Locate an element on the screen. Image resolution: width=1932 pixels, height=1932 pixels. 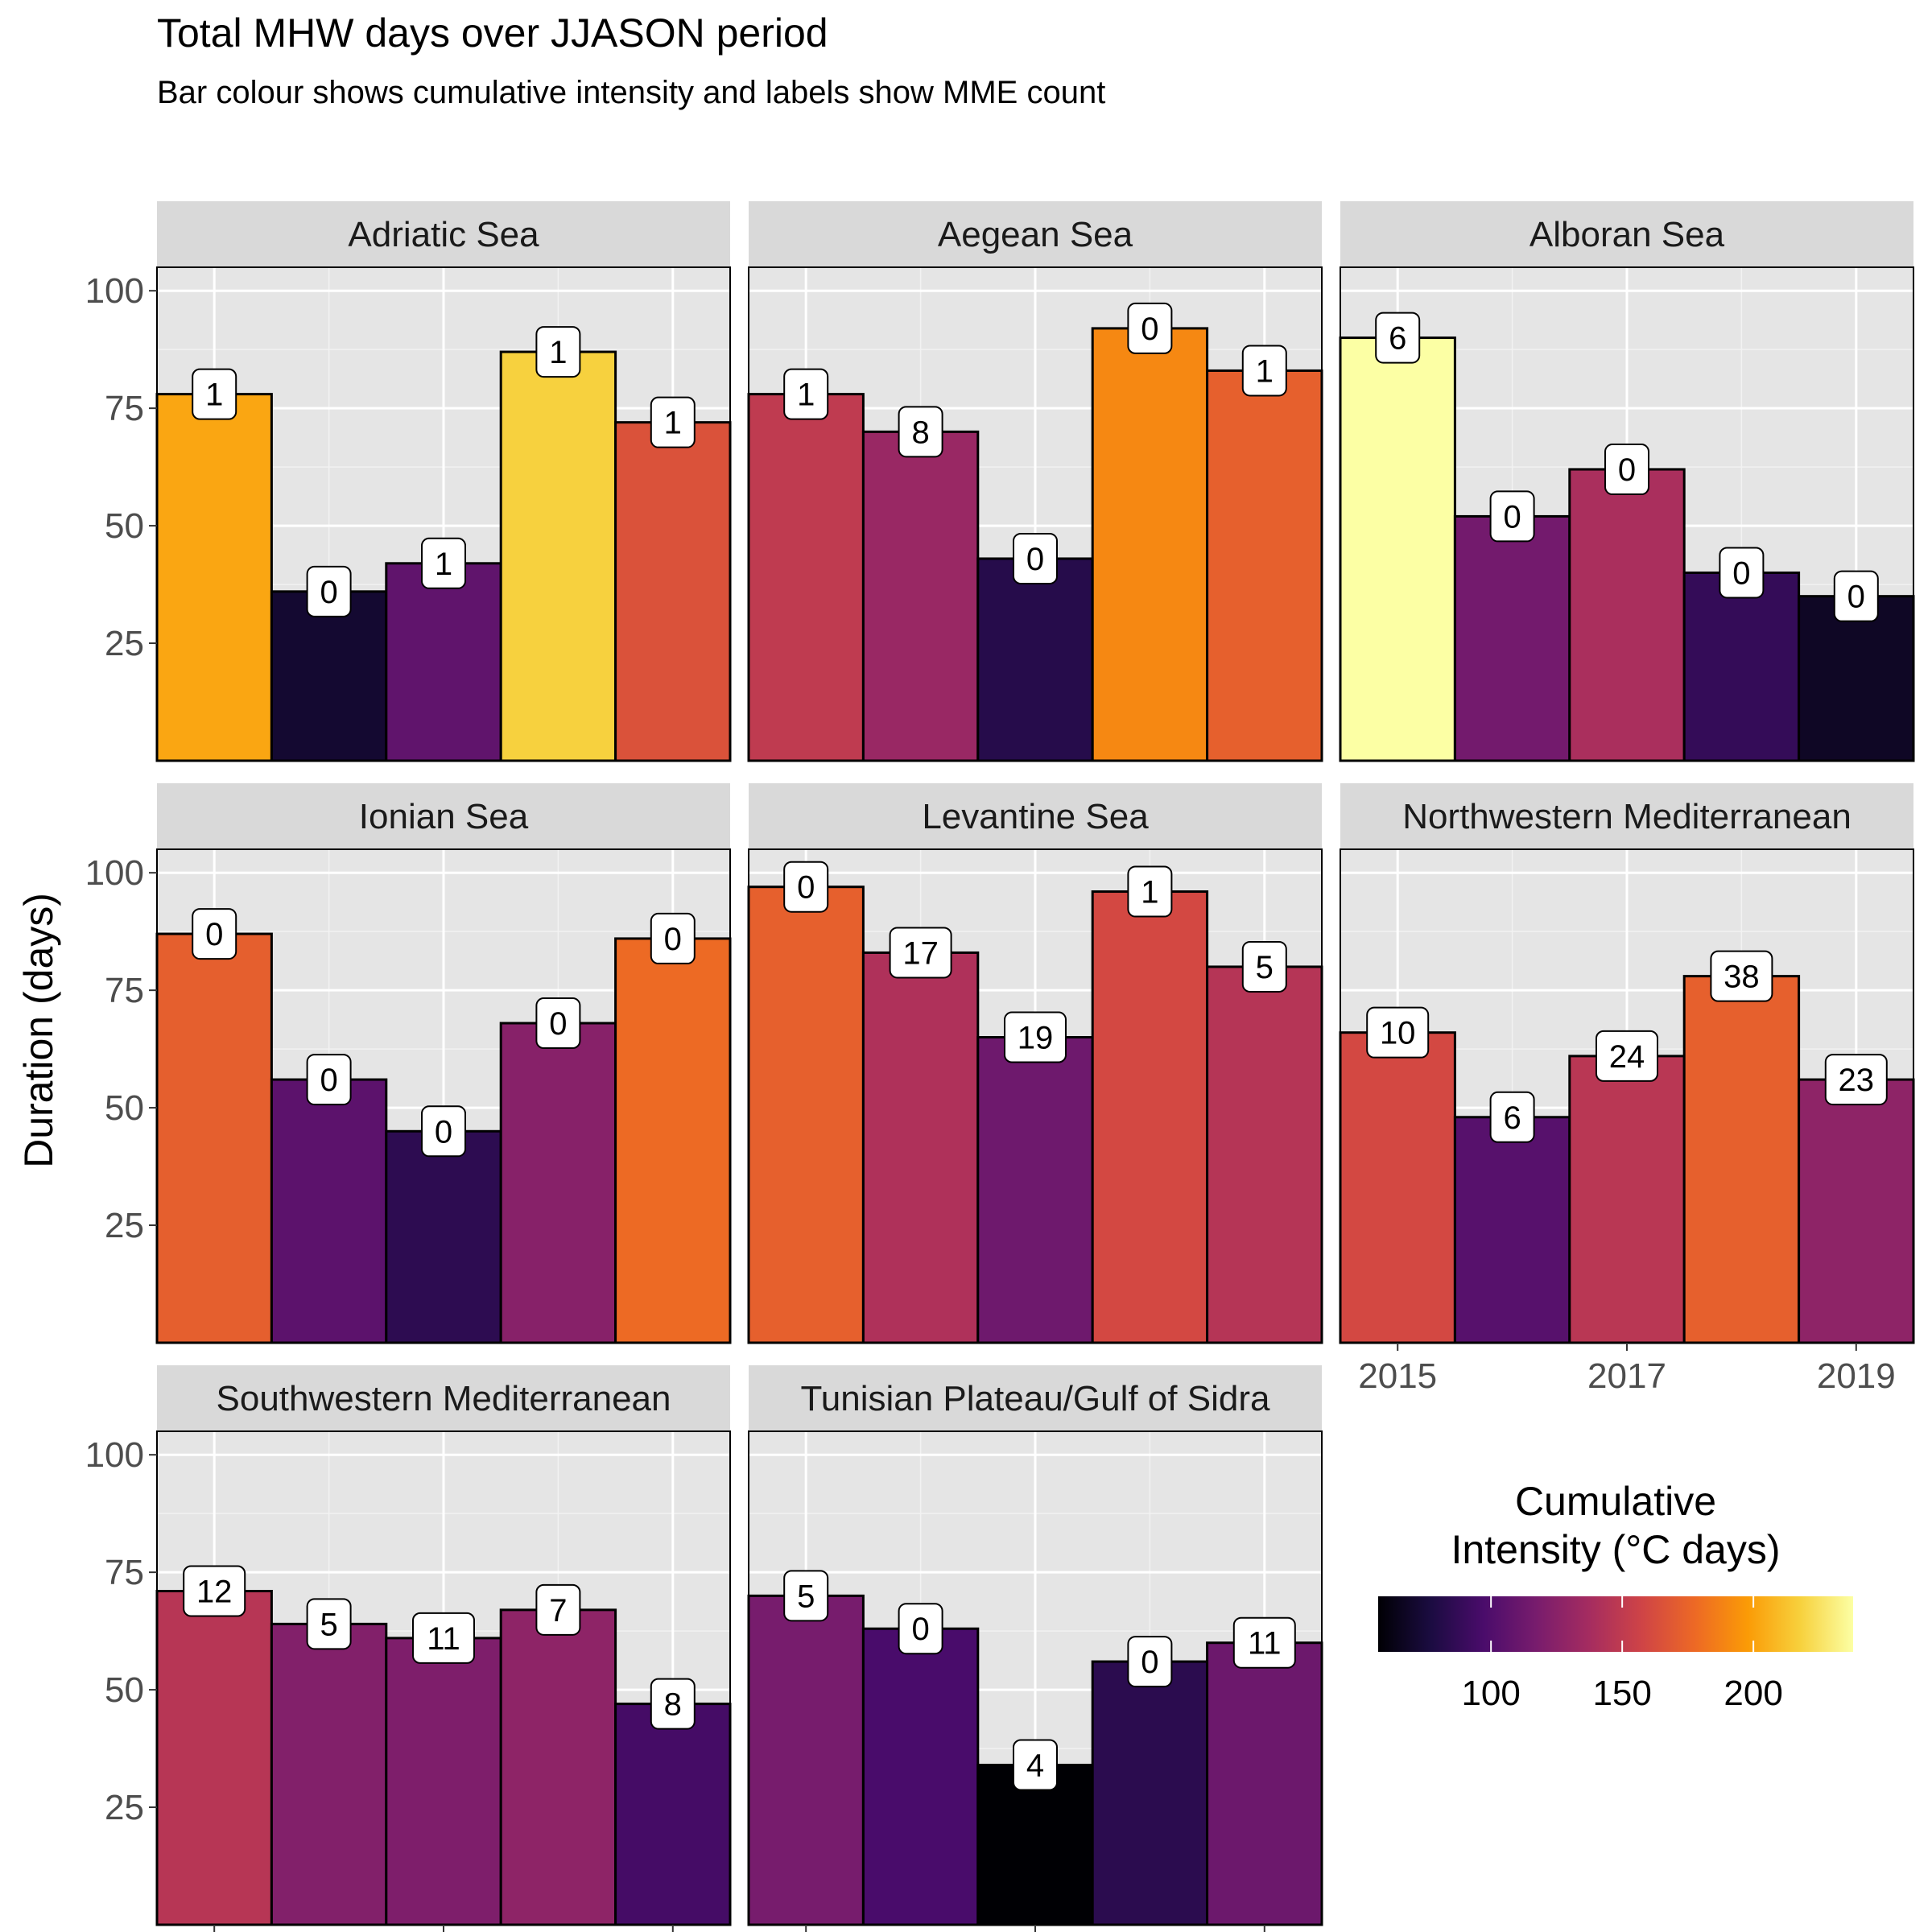
legend-title-line1: Cumulative is located at coordinates (1615, 1501).